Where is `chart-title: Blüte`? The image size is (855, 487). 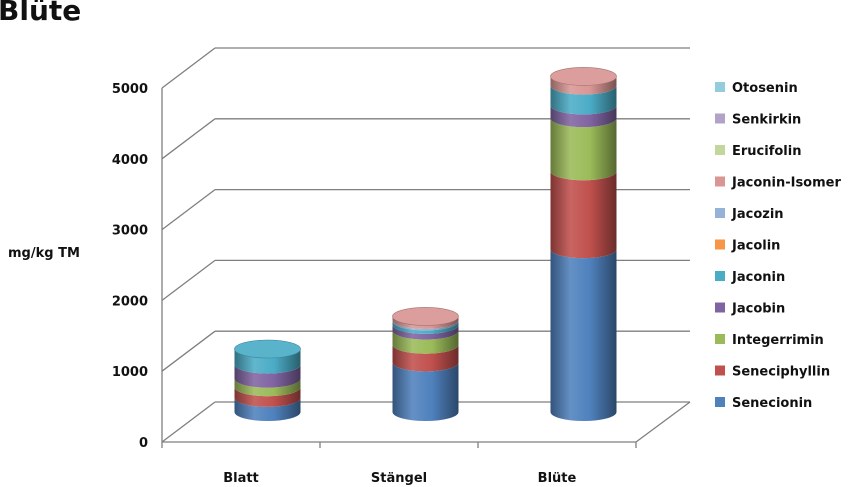 chart-title: Blüte is located at coordinates (40, 13).